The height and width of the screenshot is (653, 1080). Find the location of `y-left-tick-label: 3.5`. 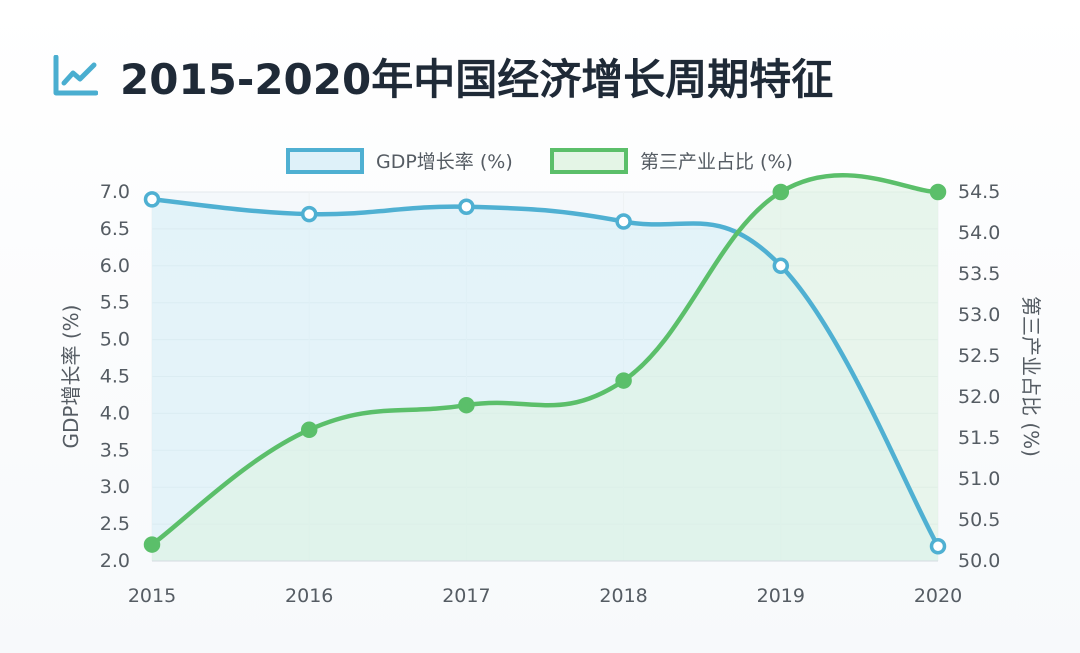

y-left-tick-label: 3.5 is located at coordinates (115, 450).